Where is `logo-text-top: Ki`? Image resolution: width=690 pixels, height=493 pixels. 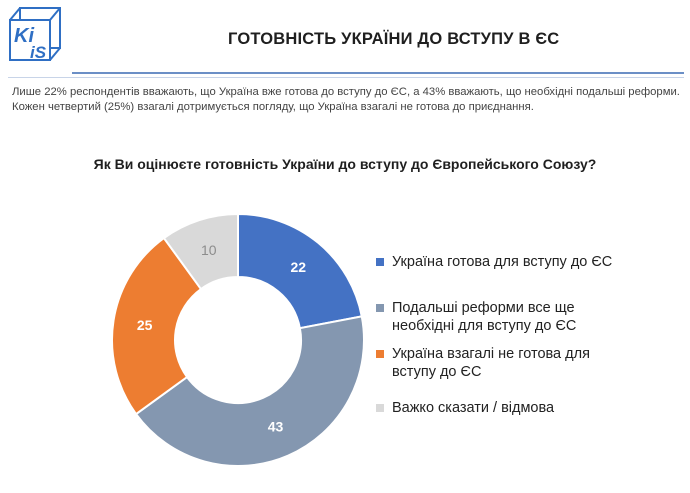 logo-text-top: Ki is located at coordinates (24, 36).